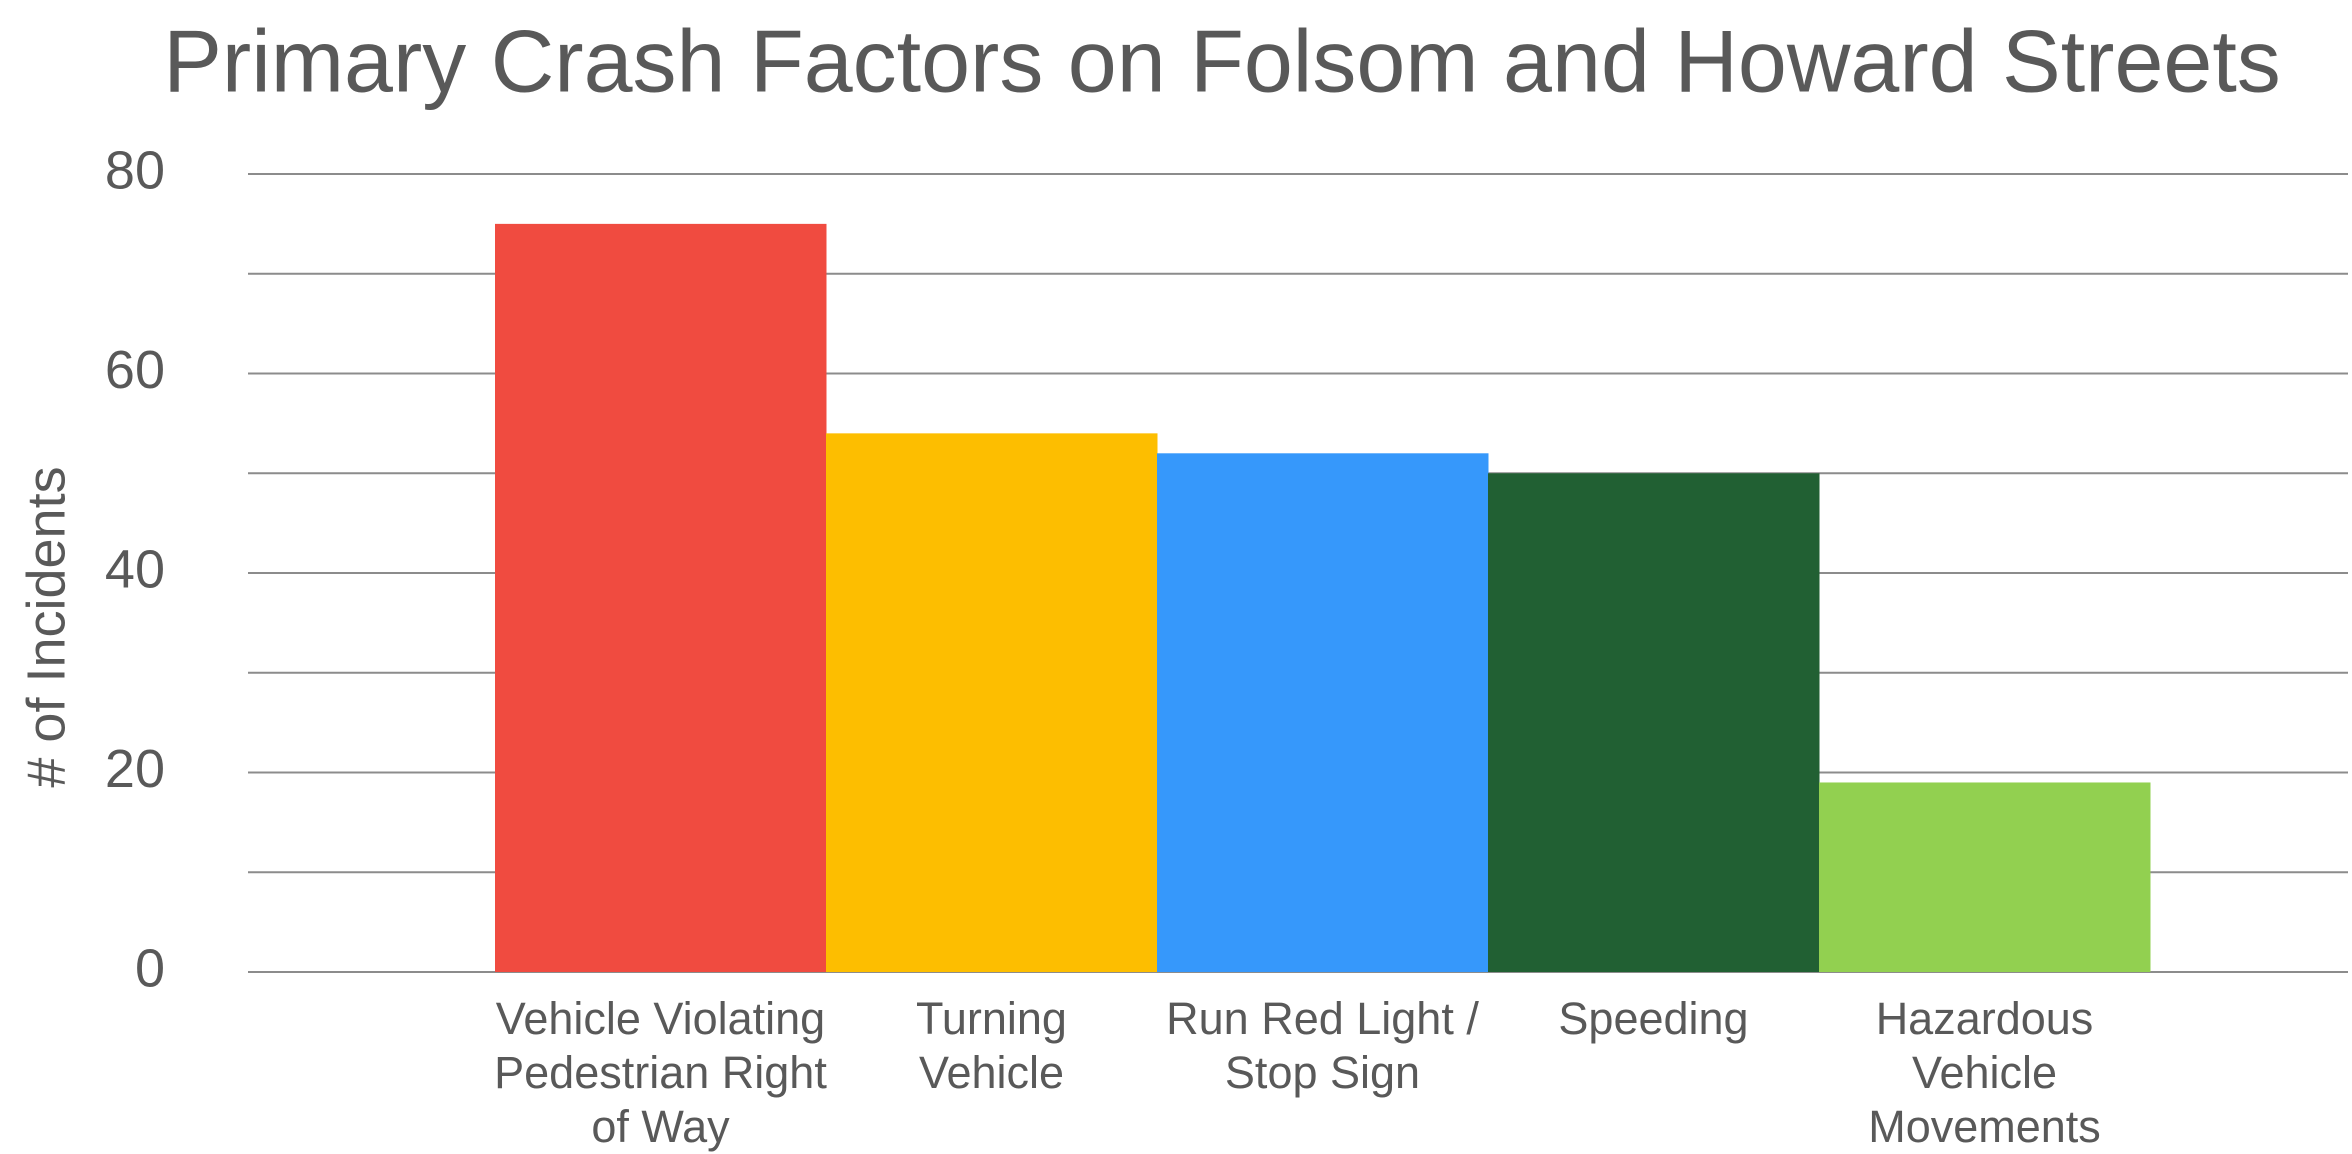 This screenshot has width=2352, height=1154. What do you see at coordinates (150, 968) in the screenshot?
I see `y-tick-label: 0` at bounding box center [150, 968].